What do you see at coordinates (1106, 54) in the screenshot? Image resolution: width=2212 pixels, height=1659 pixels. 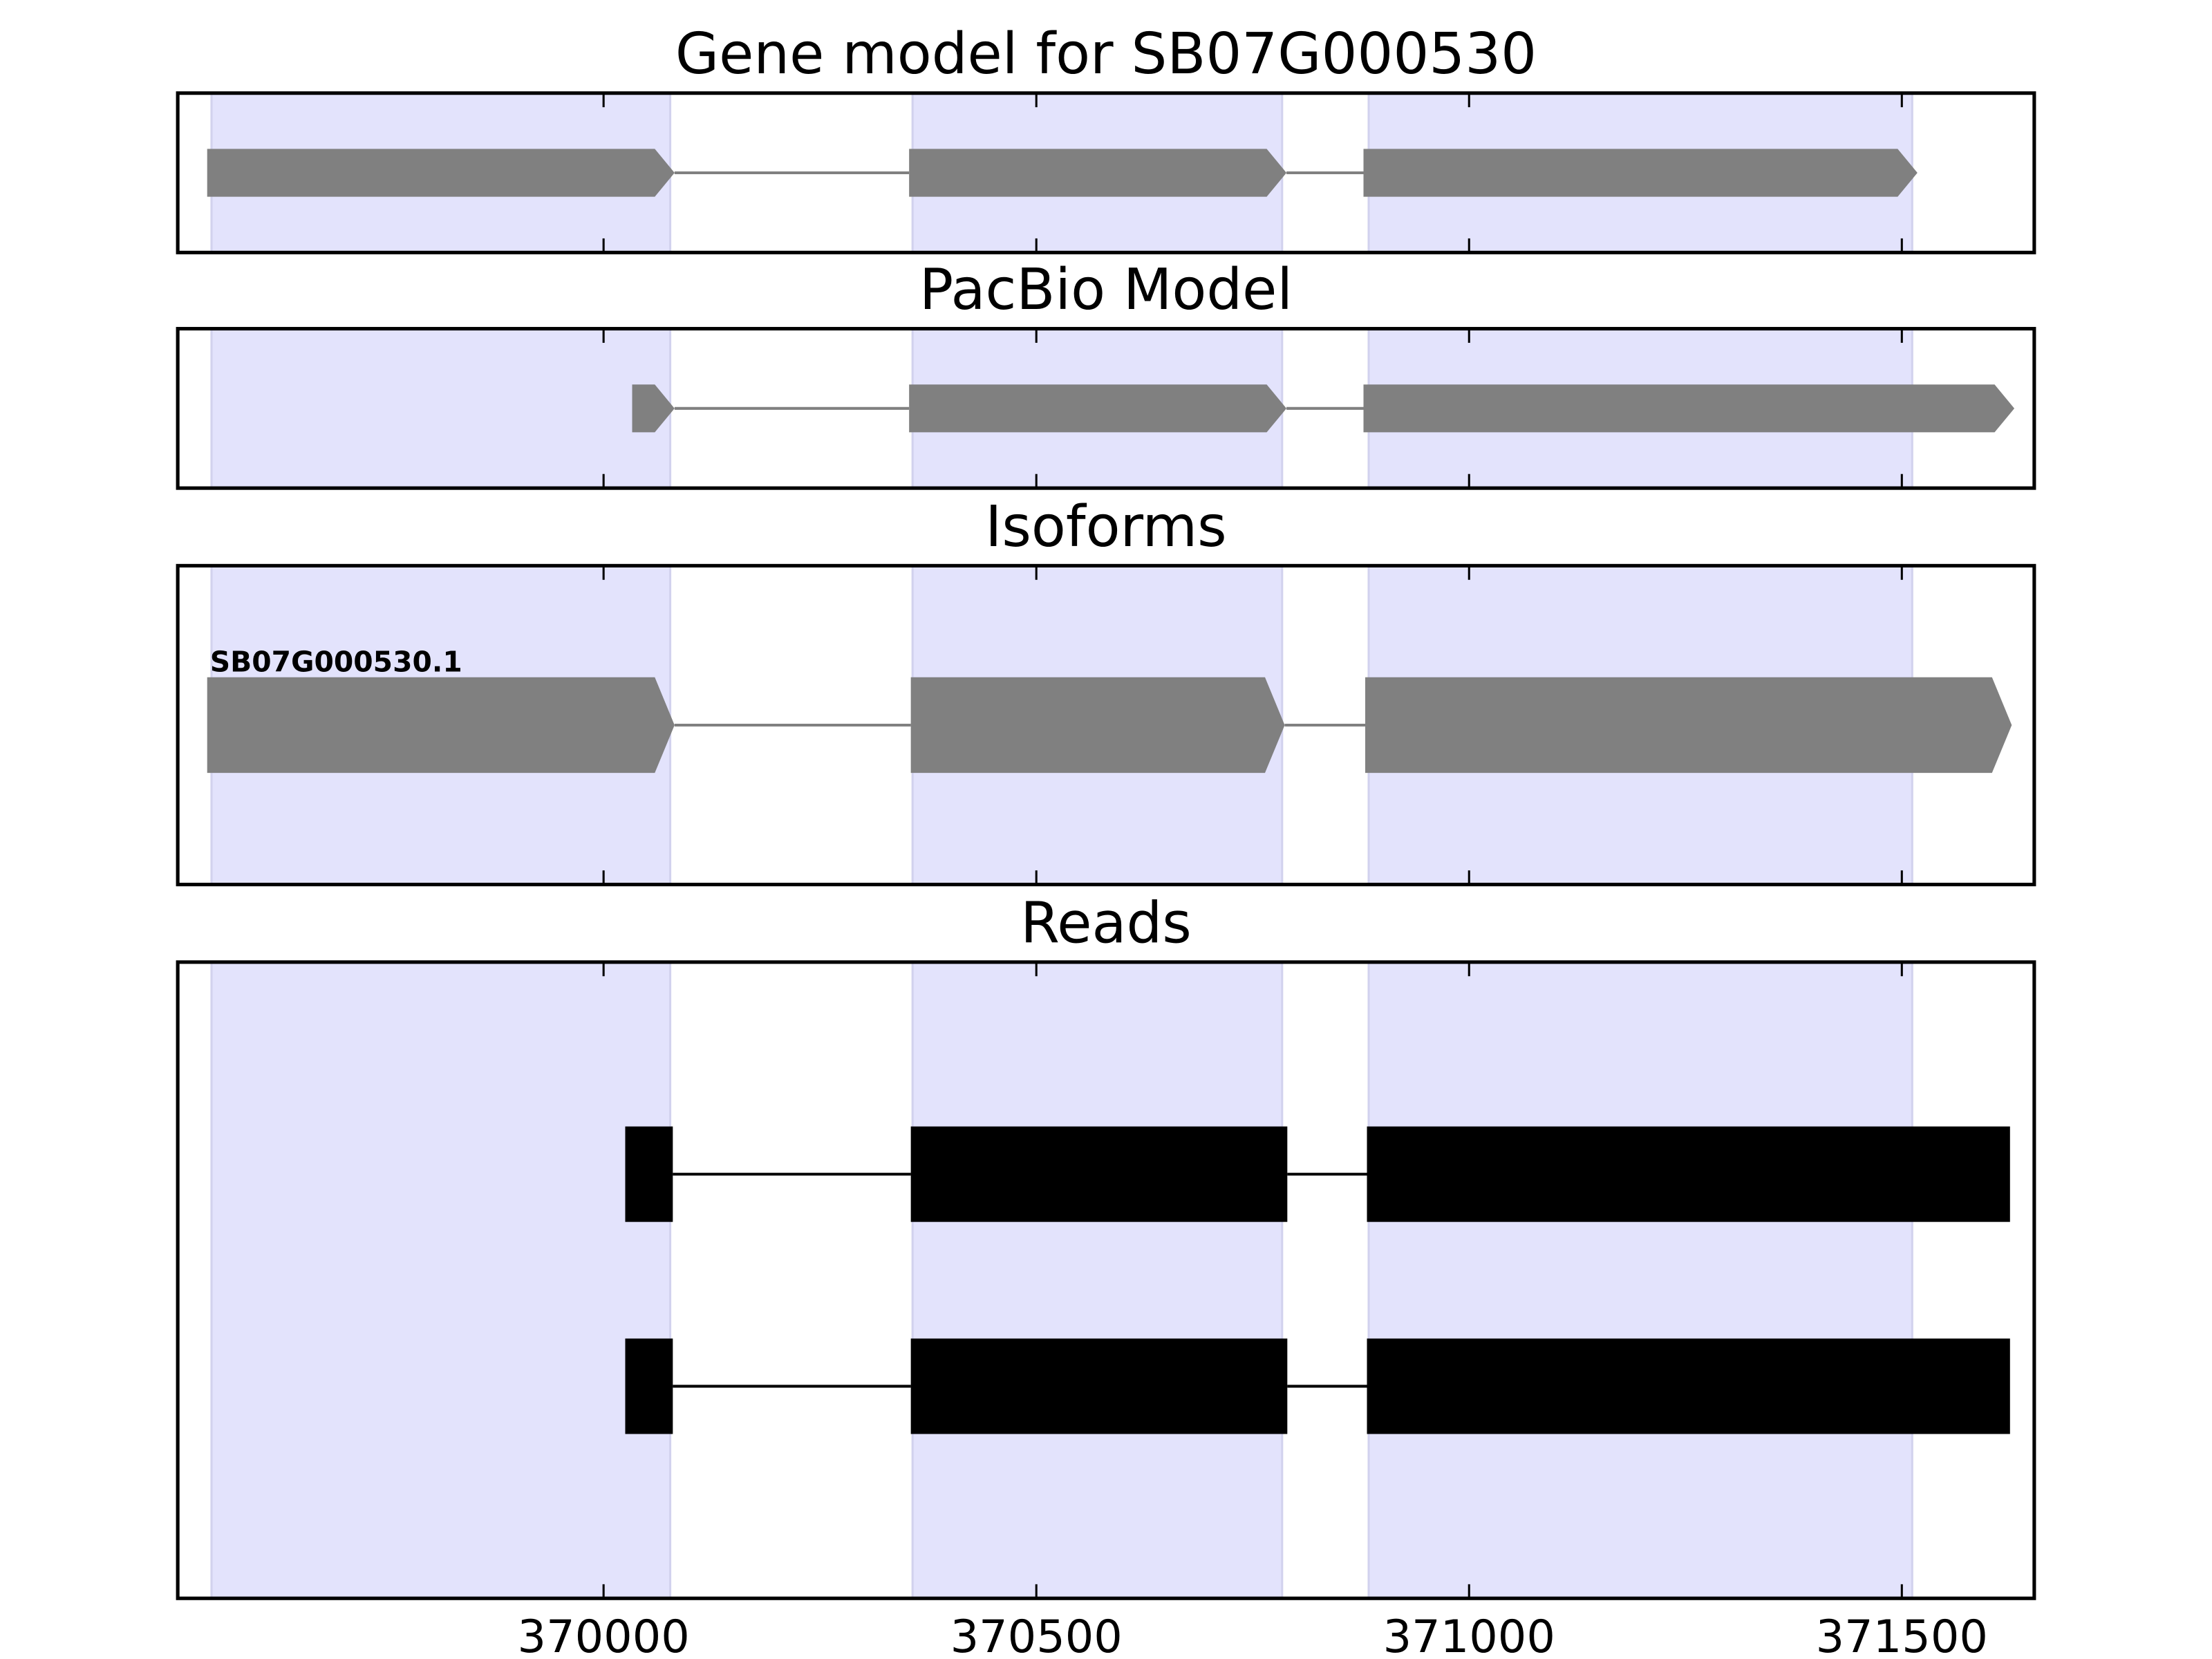 I see `panel-title: Gene model for SB07G000530` at bounding box center [1106, 54].